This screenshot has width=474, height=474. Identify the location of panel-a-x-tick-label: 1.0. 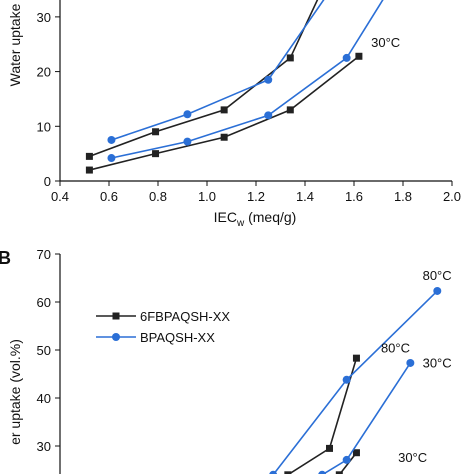
(207, 196).